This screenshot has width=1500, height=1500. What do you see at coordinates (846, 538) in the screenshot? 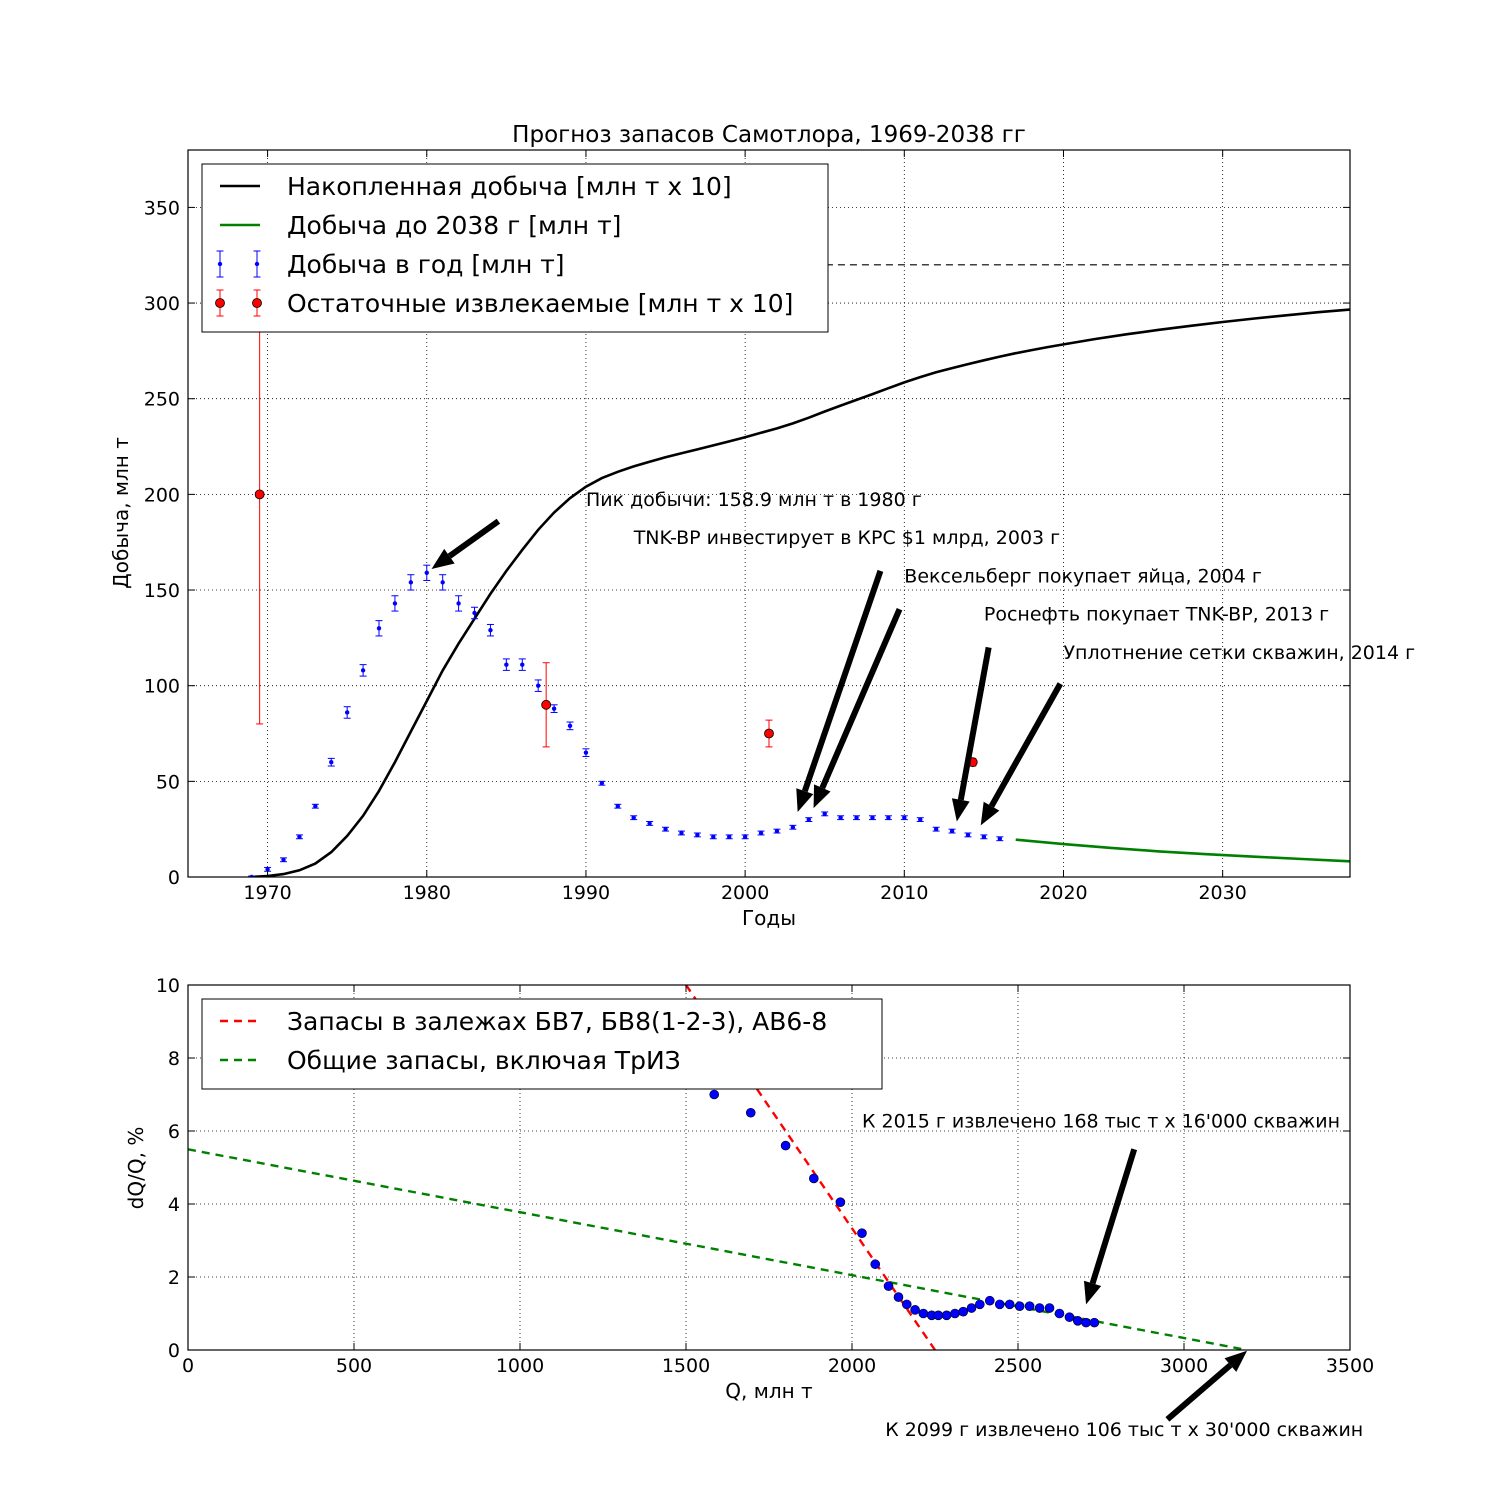
I see `annotation-text: TNK-BP инвестирует в КРС $1 млрд, 2003 г` at bounding box center [846, 538].